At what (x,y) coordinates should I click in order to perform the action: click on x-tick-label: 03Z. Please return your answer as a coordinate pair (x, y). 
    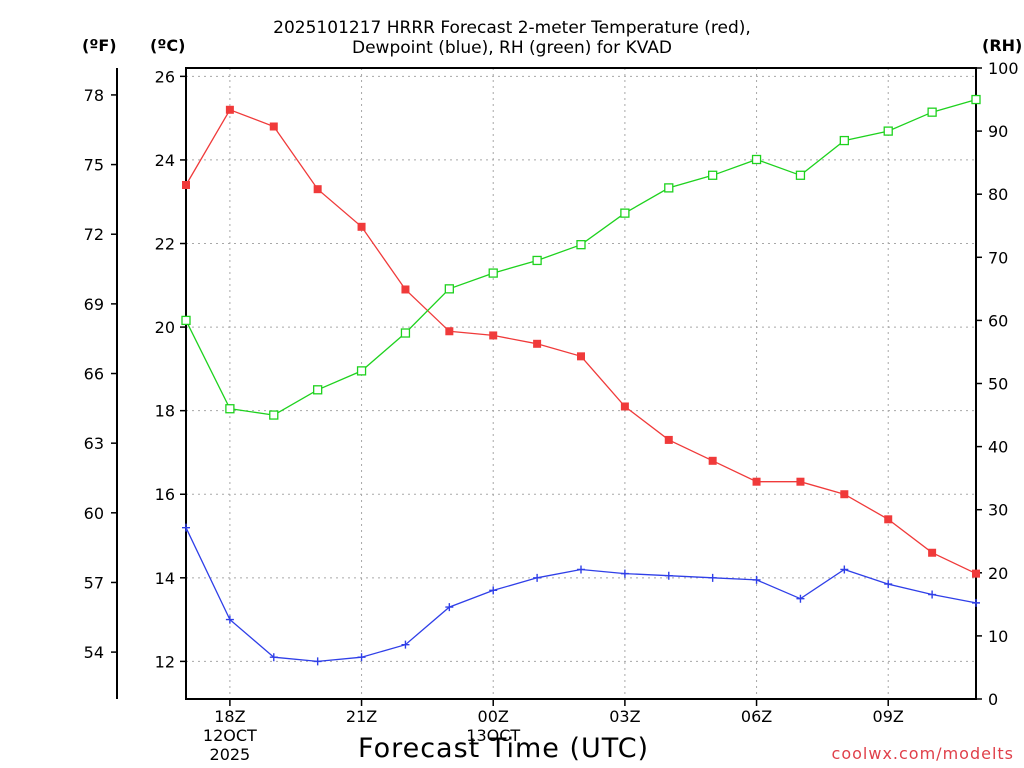
    Looking at the image, I should click on (624, 716).